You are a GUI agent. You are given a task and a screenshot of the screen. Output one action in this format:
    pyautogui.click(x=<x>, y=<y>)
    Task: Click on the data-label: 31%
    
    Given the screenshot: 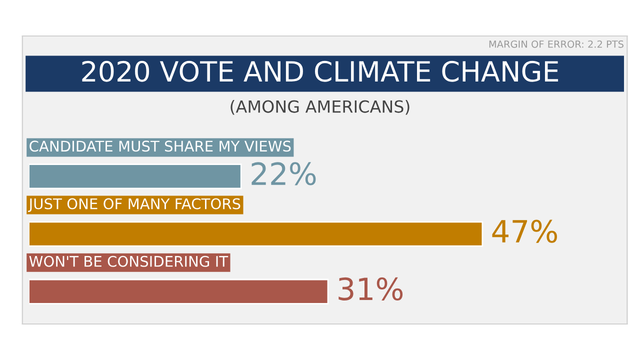 What is the action you would take?
    pyautogui.click(x=370, y=288)
    